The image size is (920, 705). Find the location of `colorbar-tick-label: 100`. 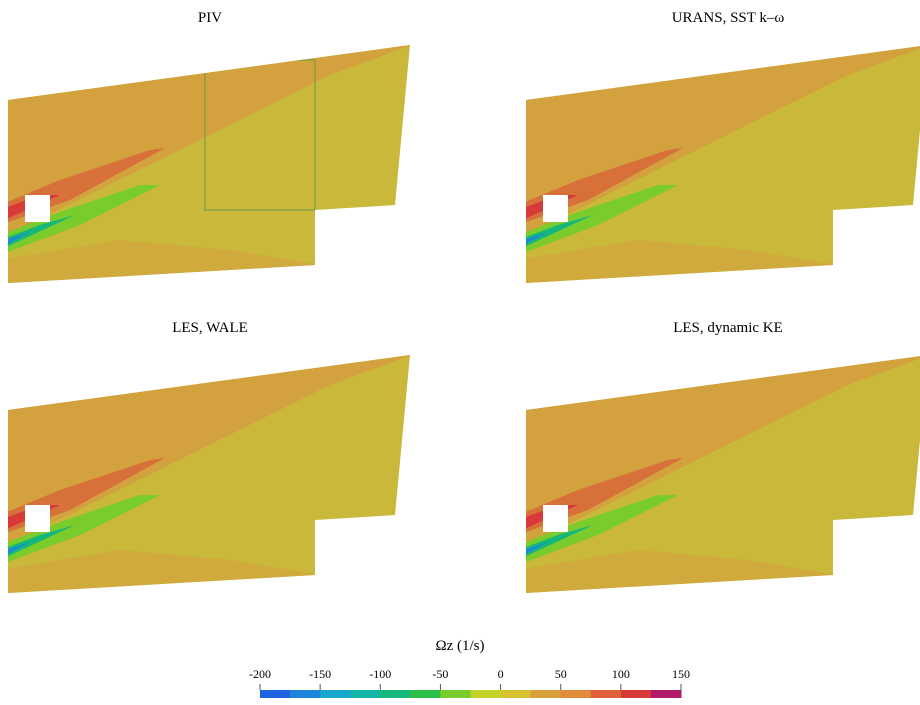

colorbar-tick-label: 100 is located at coordinates (621, 674).